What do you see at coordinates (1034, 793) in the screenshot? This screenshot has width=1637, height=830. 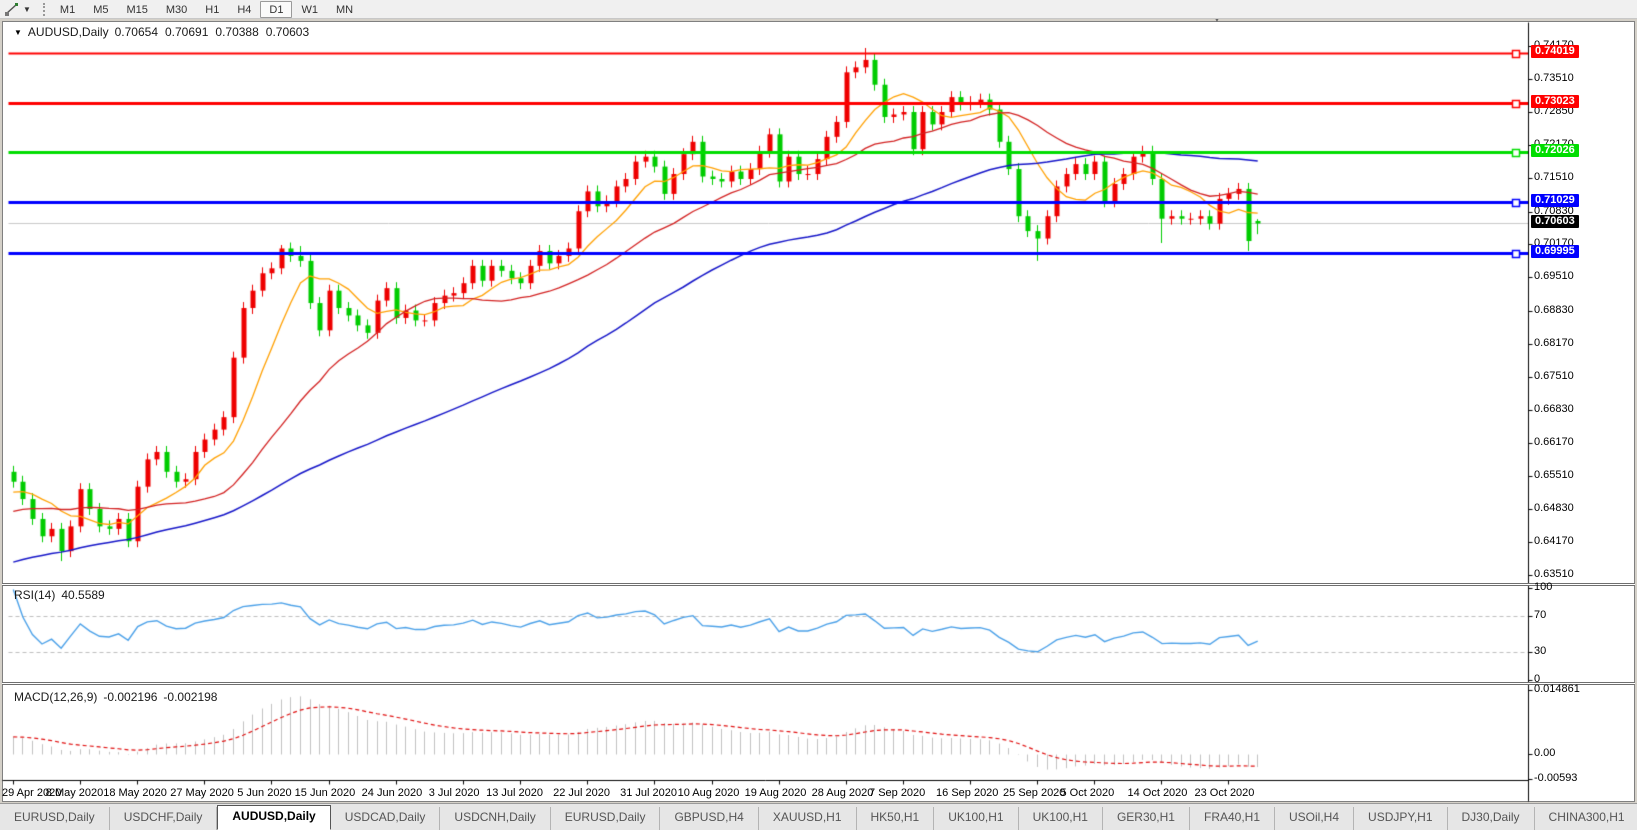 I see `date-label: 25 Sep 2020` at bounding box center [1034, 793].